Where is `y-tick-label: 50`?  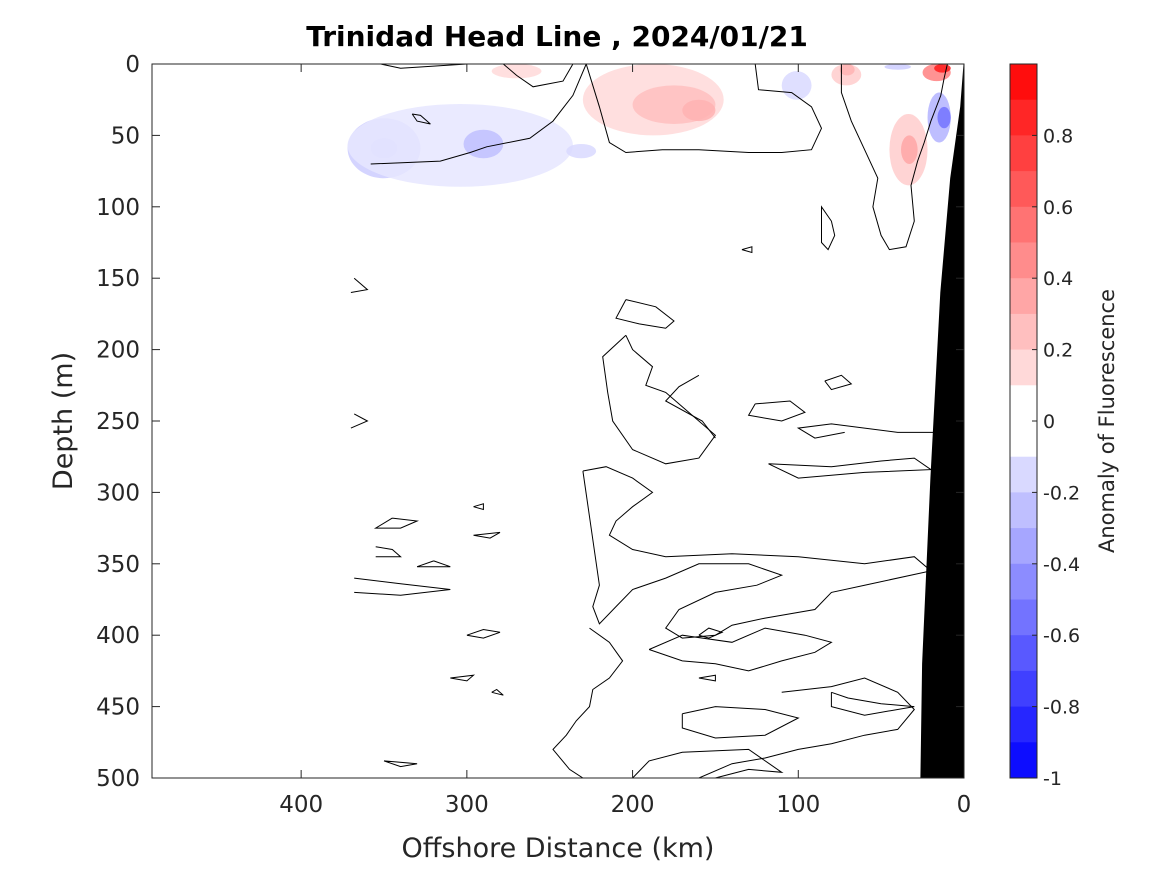
y-tick-label: 50 is located at coordinates (125, 136).